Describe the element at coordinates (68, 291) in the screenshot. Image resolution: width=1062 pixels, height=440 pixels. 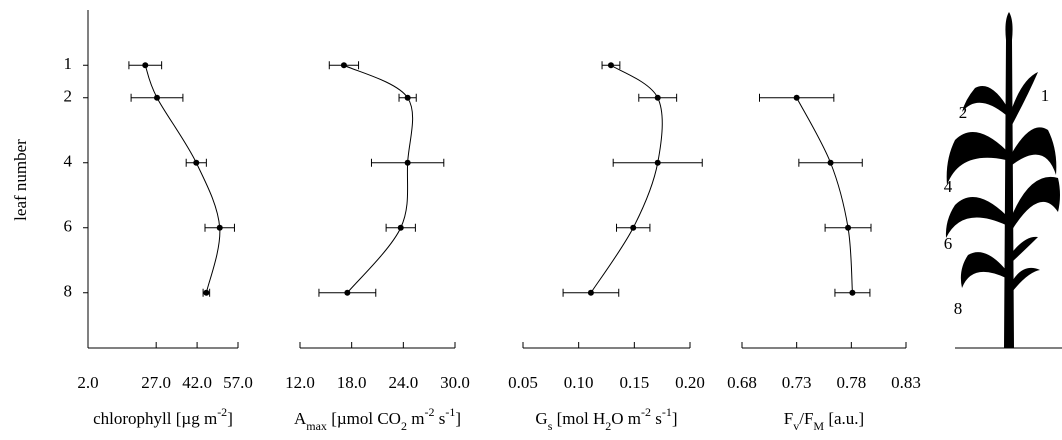
I see `y-tick-label: 8` at that location.